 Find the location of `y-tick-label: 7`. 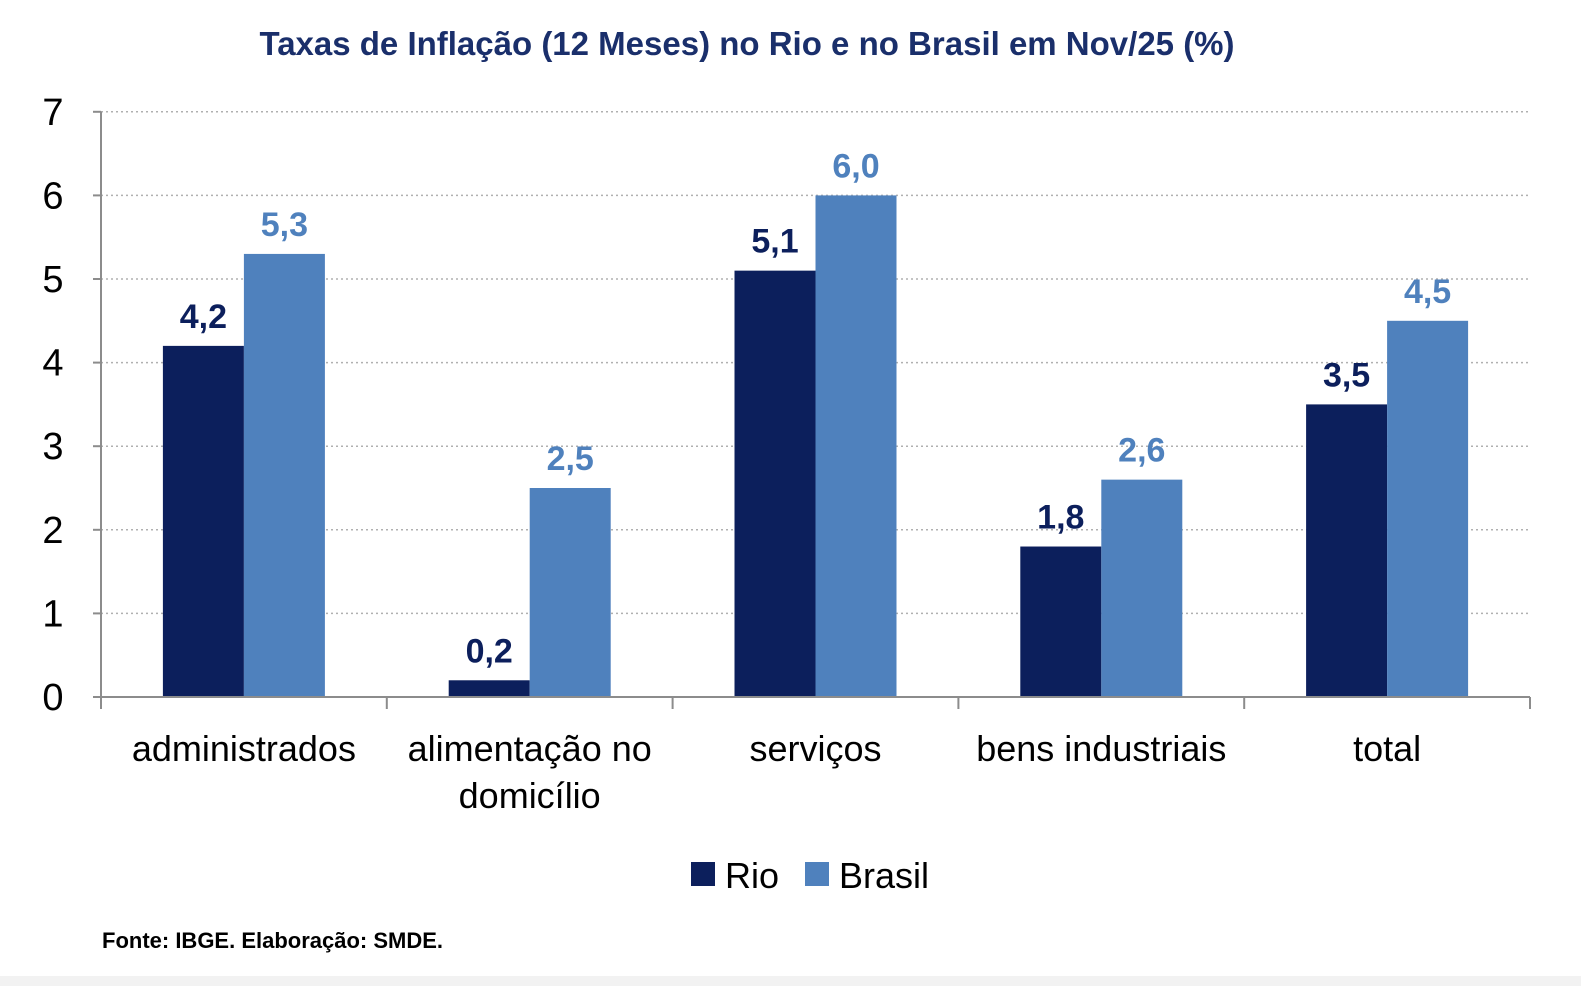

y-tick-label: 7 is located at coordinates (52, 113).